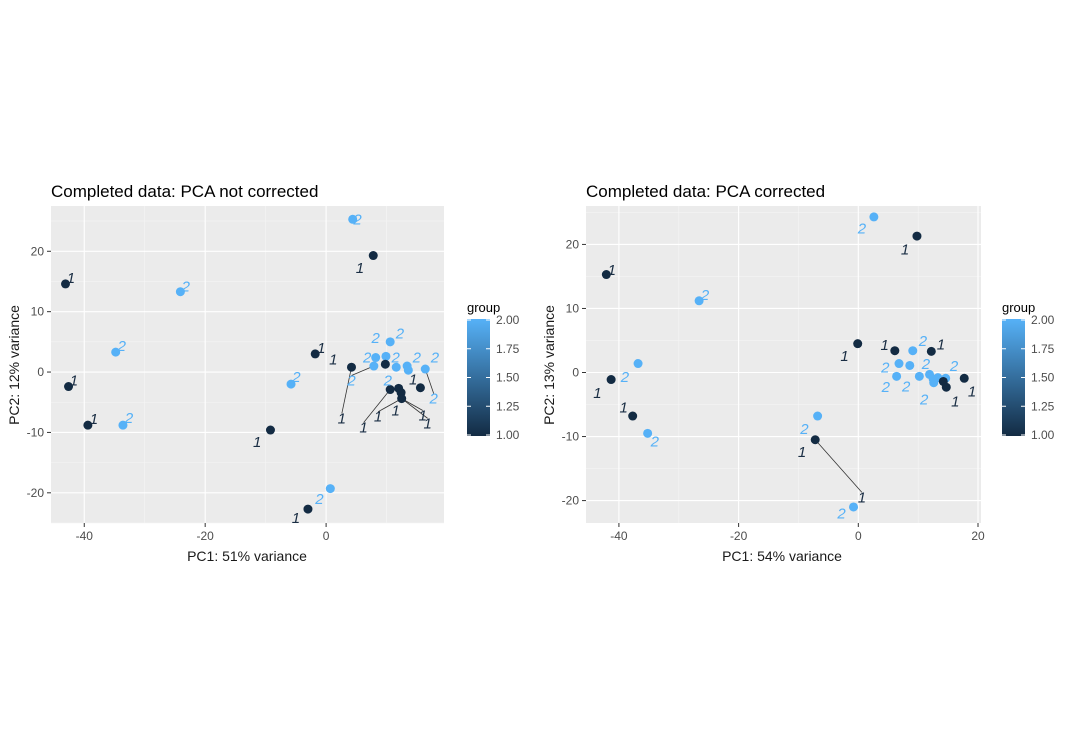  What do you see at coordinates (978, 536) in the screenshot?
I see `x-tick-label: 20` at bounding box center [978, 536].